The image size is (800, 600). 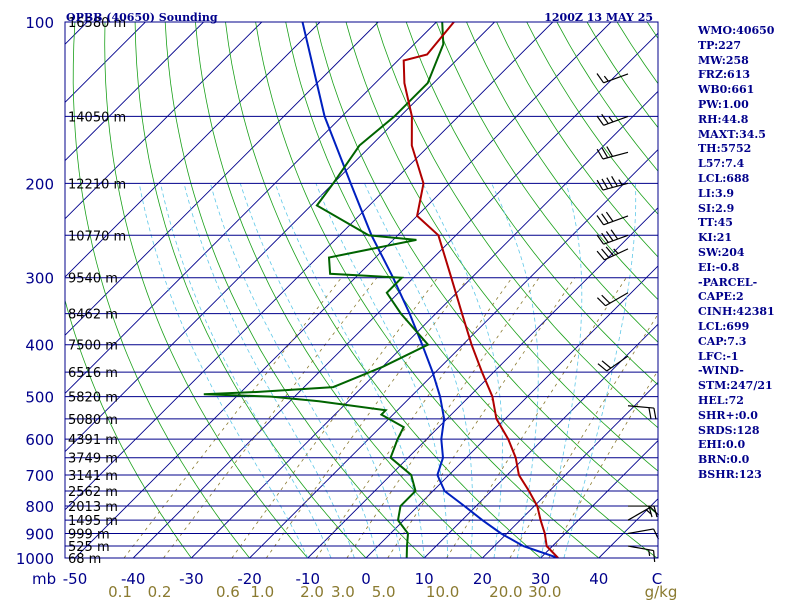 I want to click on height-label: 6516 m, so click(x=93, y=373).